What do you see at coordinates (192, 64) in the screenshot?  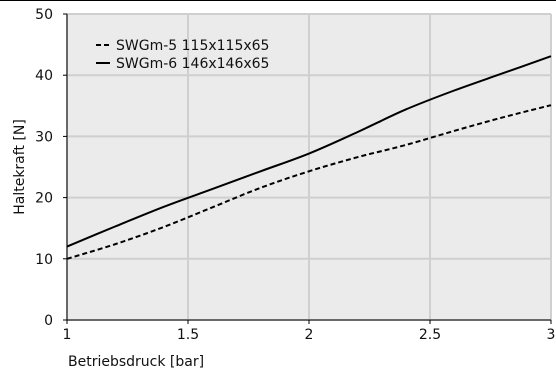 I see `legend-label: SWGm-6 146x146x65` at bounding box center [192, 64].